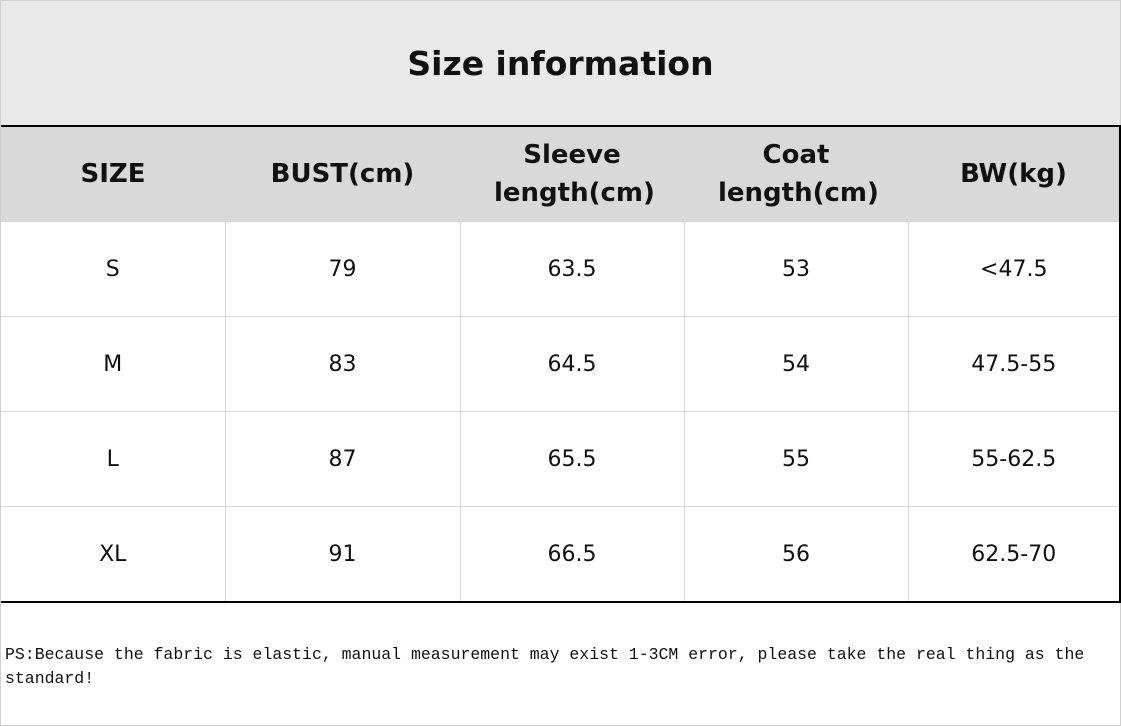  What do you see at coordinates (342, 269) in the screenshot?
I see `table-cell: 79` at bounding box center [342, 269].